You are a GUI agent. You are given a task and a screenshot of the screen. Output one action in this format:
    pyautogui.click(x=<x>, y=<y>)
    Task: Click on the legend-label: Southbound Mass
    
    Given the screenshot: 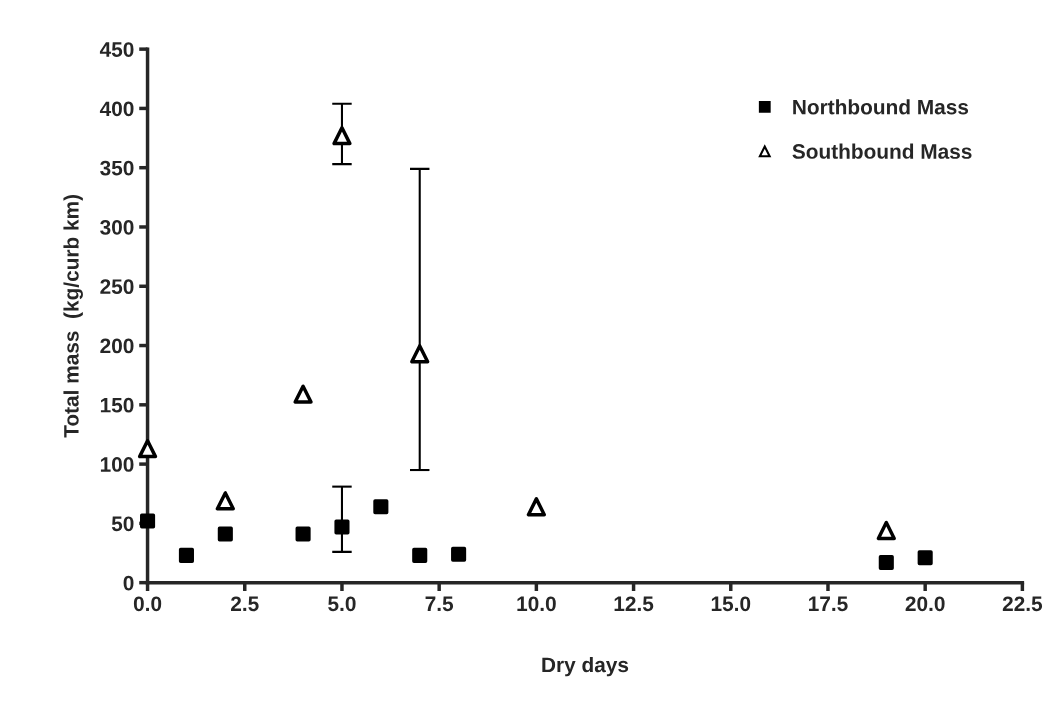 What is the action you would take?
    pyautogui.click(x=882, y=151)
    